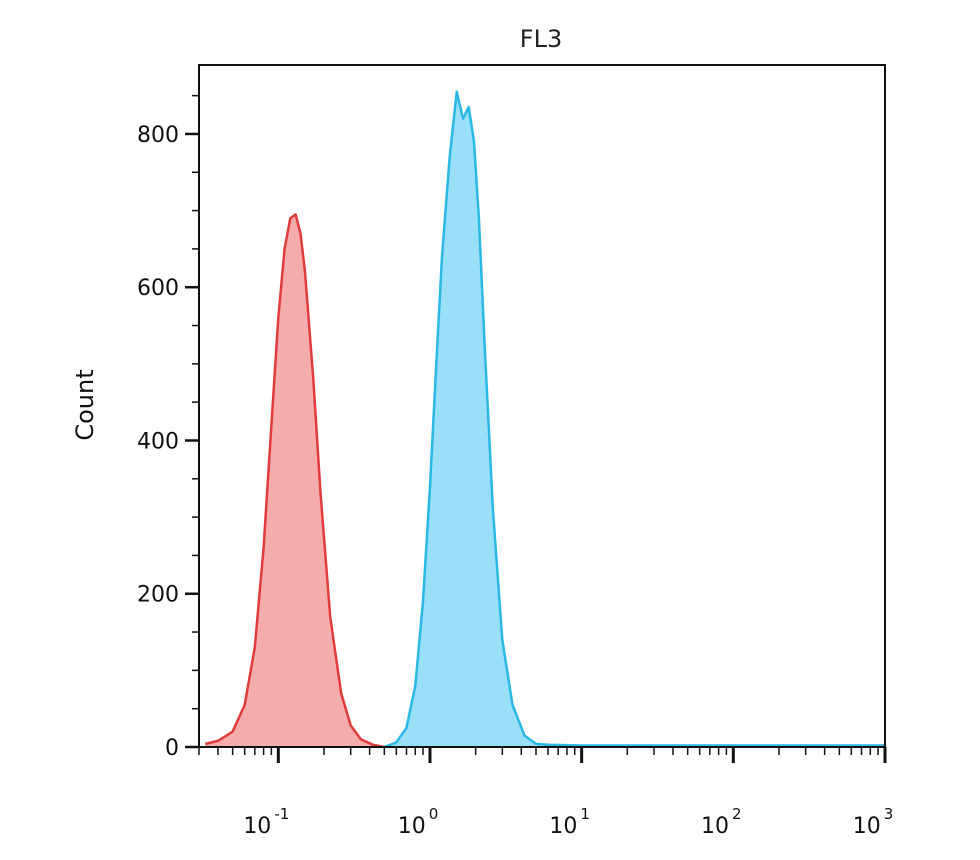 The width and height of the screenshot is (980, 860). What do you see at coordinates (158, 441) in the screenshot?
I see `y-tick-label: 400` at bounding box center [158, 441].